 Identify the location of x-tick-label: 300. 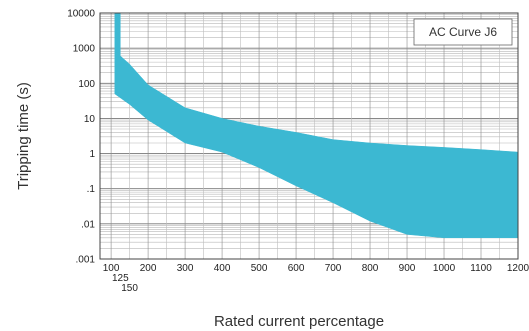
(185, 268).